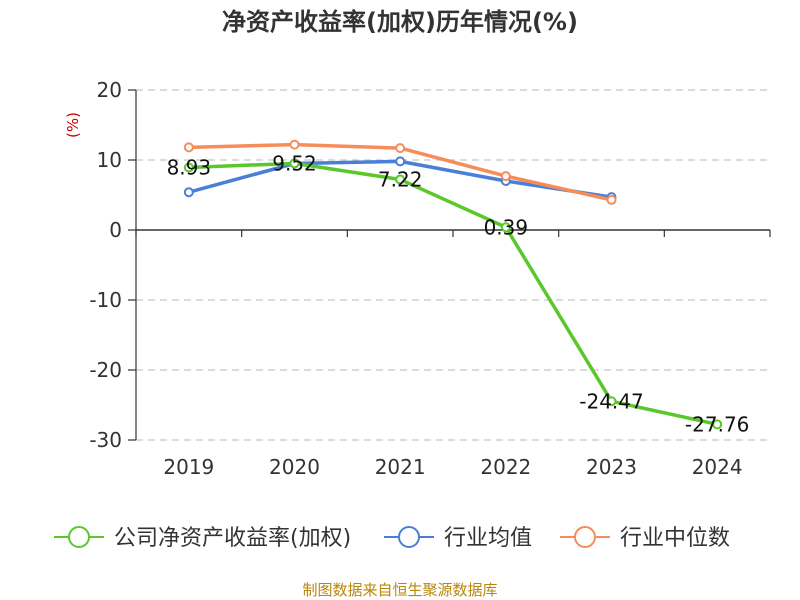 This screenshot has width=800, height=600. Describe the element at coordinates (717, 467) in the screenshot. I see `x-tick-label: 2024` at that location.